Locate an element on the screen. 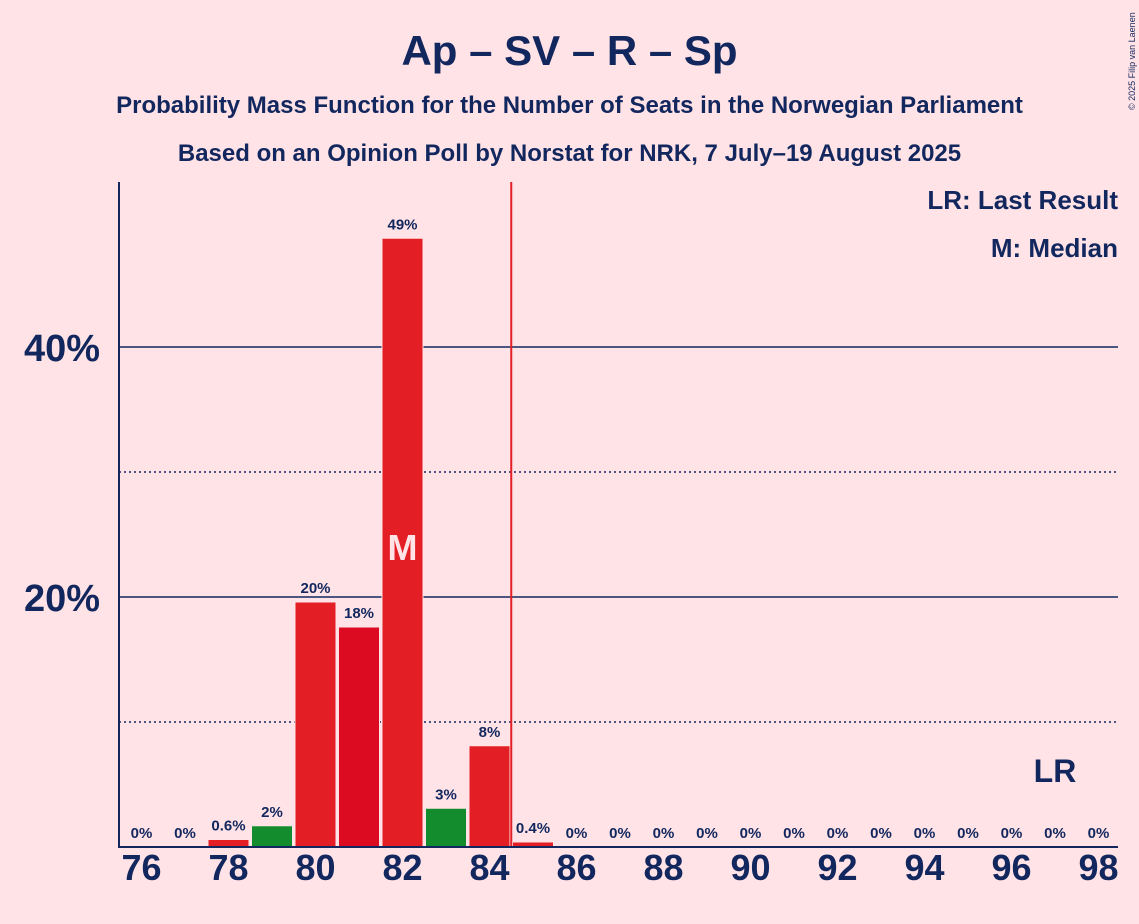 The image size is (1139, 924). bar-label-seat-84: 8% is located at coordinates (490, 732).